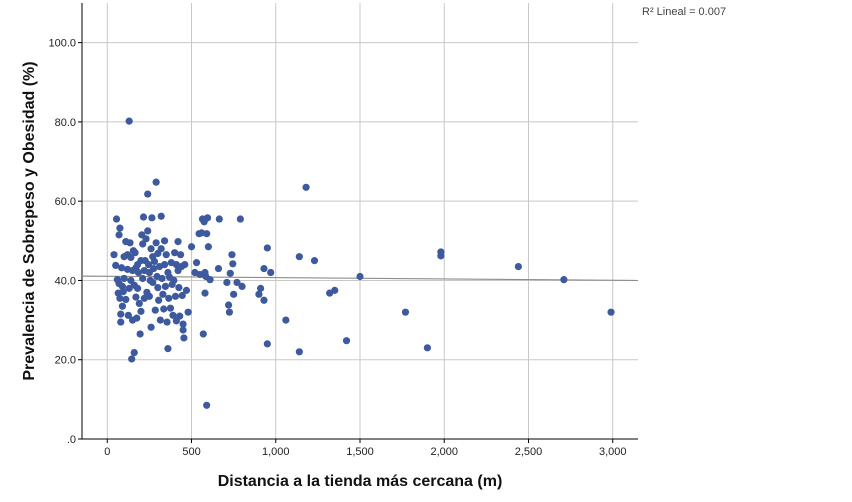  What do you see at coordinates (62, 44) in the screenshot?
I see `y-tick-label: 100.0` at bounding box center [62, 44].